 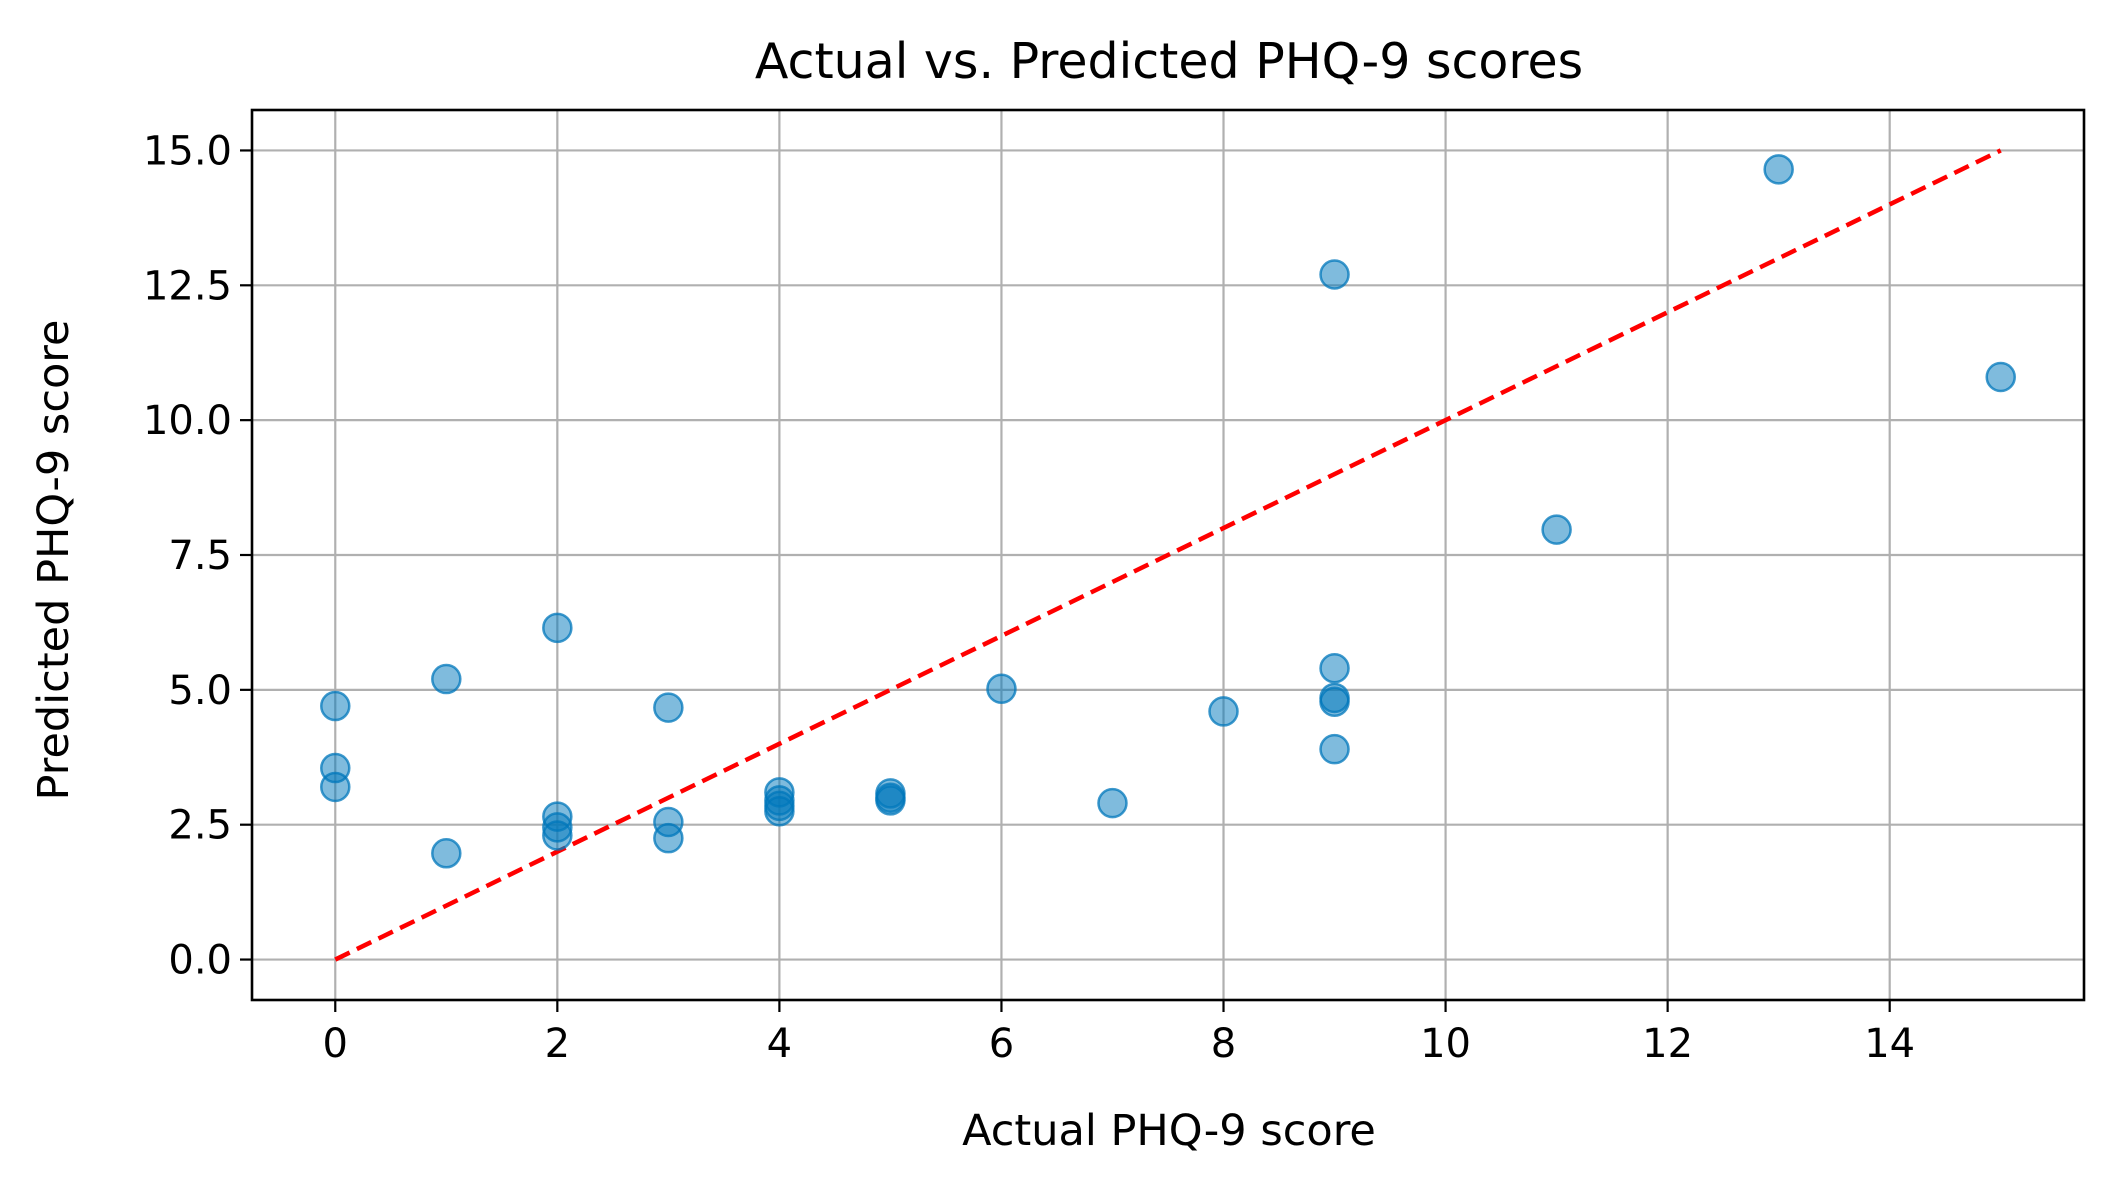 What do you see at coordinates (200, 961) in the screenshot?
I see `y-tick-label-0: 0.0` at bounding box center [200, 961].